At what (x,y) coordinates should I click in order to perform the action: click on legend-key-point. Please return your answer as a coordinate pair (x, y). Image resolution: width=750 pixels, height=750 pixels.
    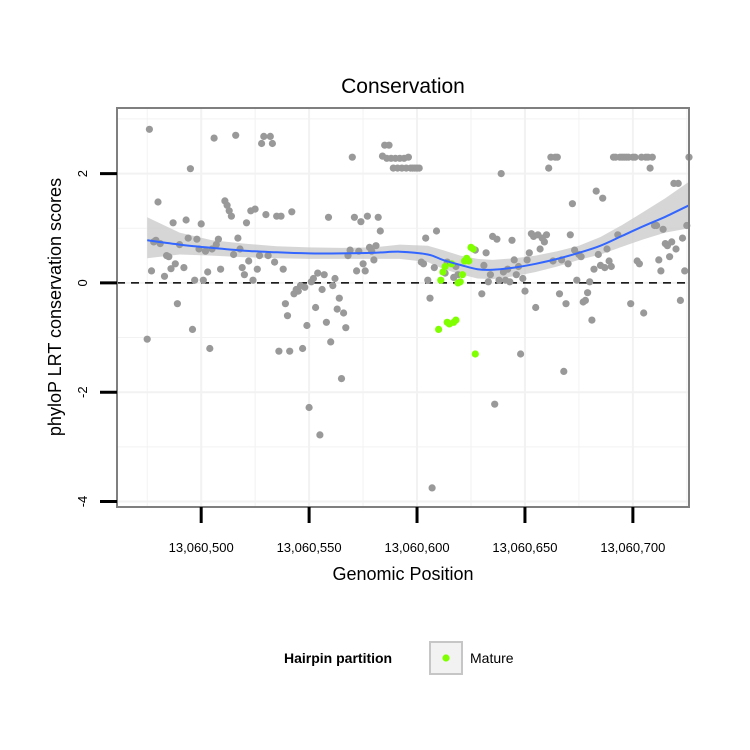
    Looking at the image, I should click on (446, 658).